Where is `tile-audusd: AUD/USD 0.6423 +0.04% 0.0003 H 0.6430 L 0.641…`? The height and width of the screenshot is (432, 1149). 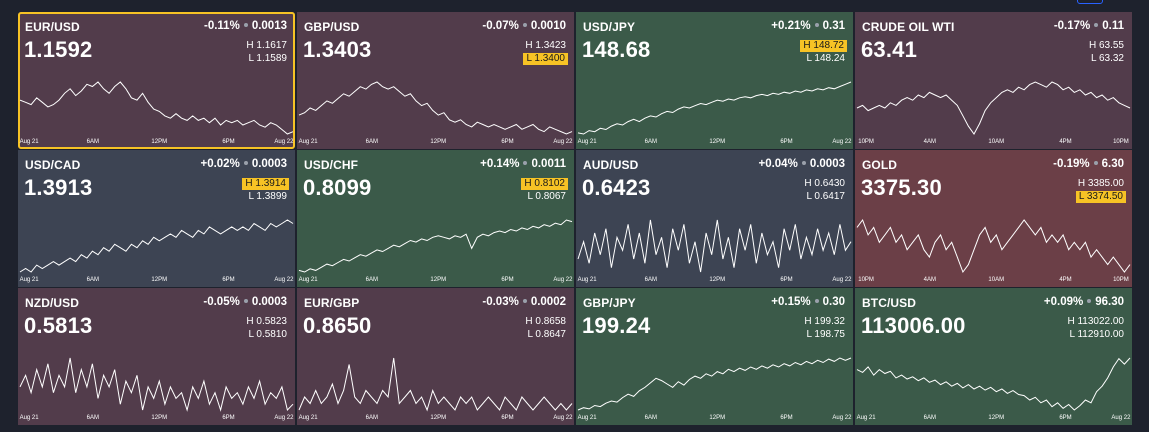 tile-audusd: AUD/USD 0.6423 +0.04% 0.0003 H 0.6430 L 0.641… is located at coordinates (714, 218).